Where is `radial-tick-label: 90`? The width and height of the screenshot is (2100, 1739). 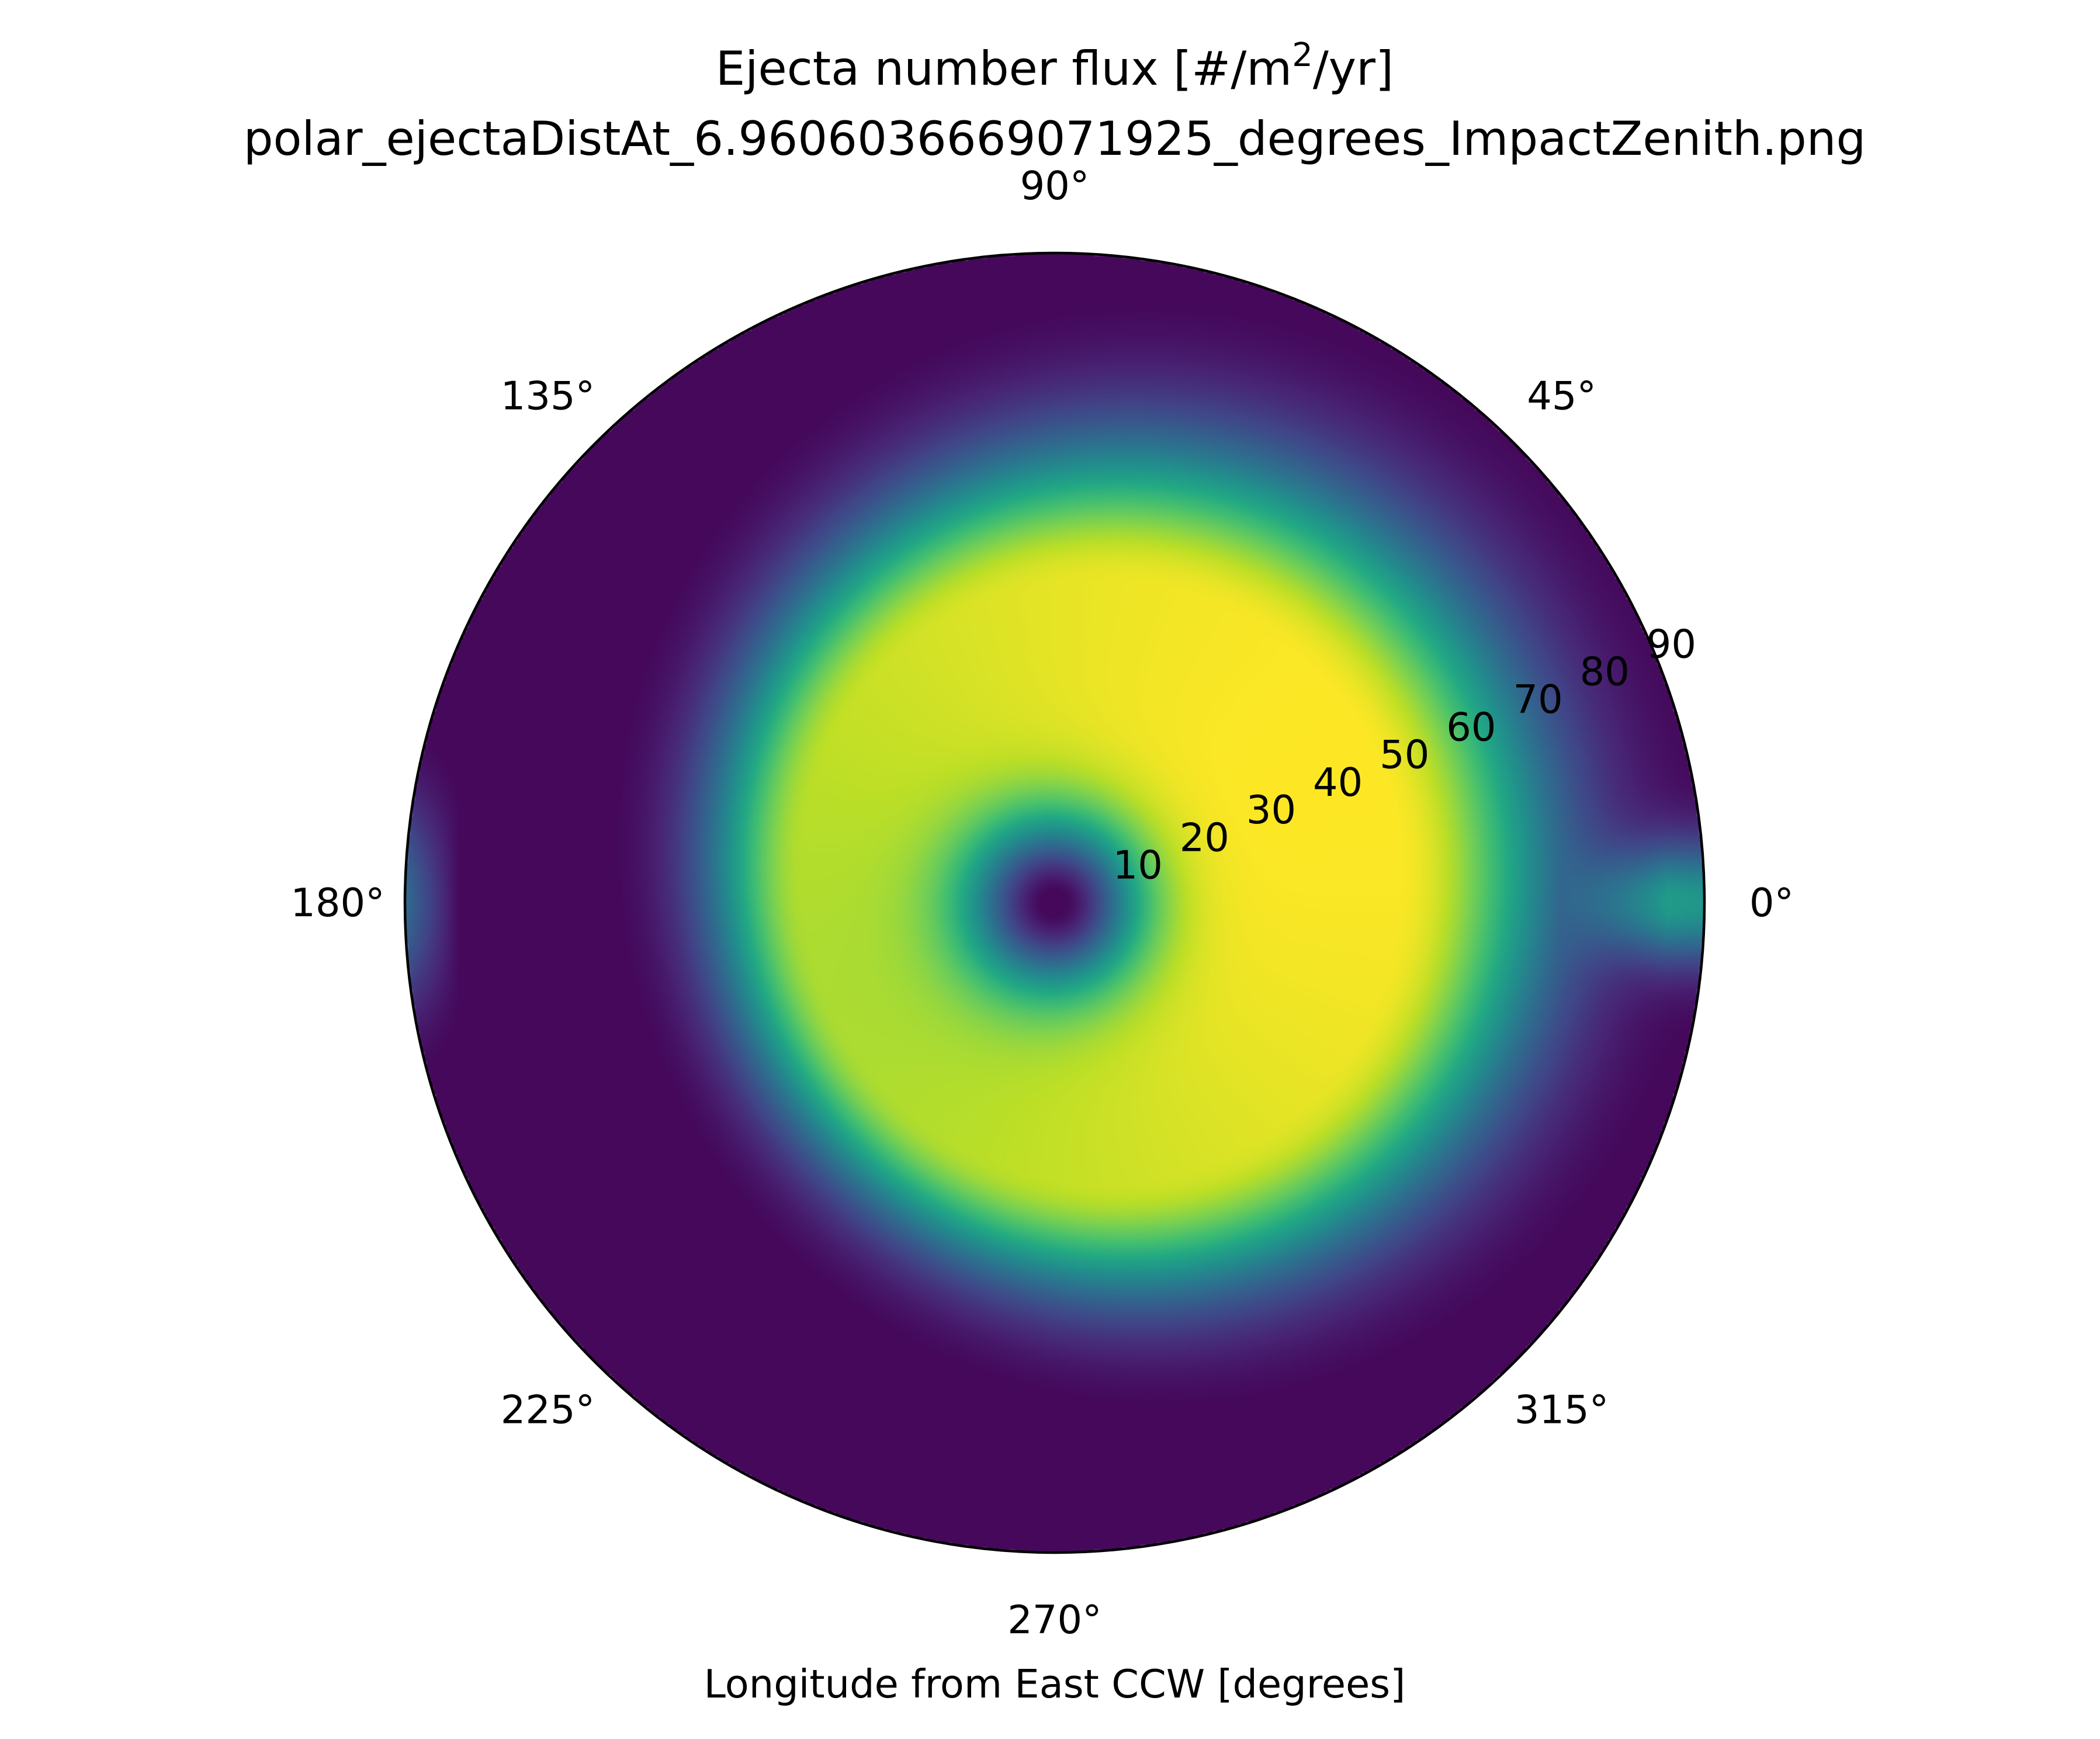
radial-tick-label: 90 is located at coordinates (1671, 644).